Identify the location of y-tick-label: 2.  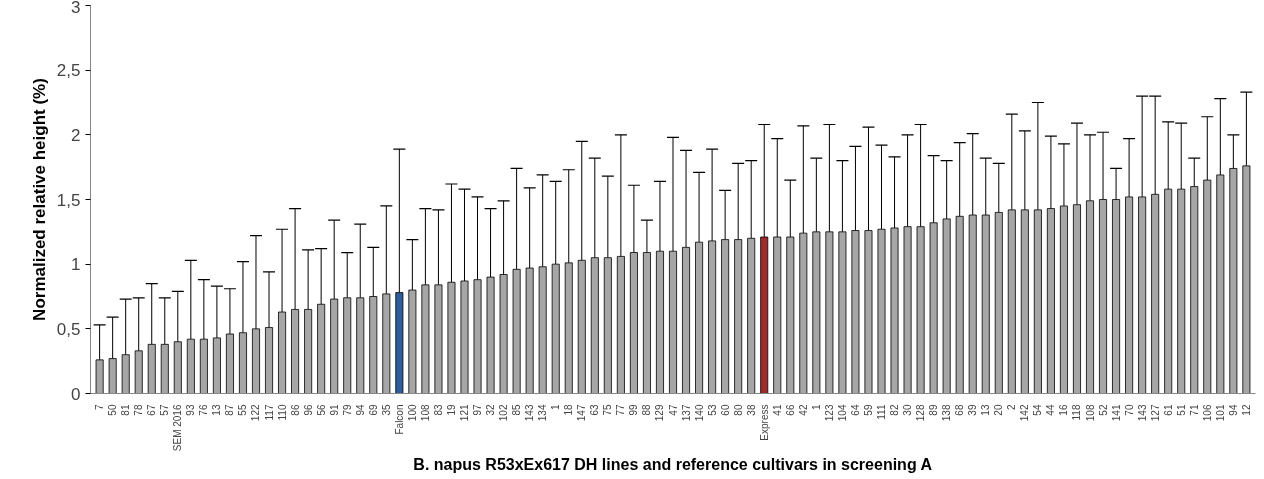
(76, 135).